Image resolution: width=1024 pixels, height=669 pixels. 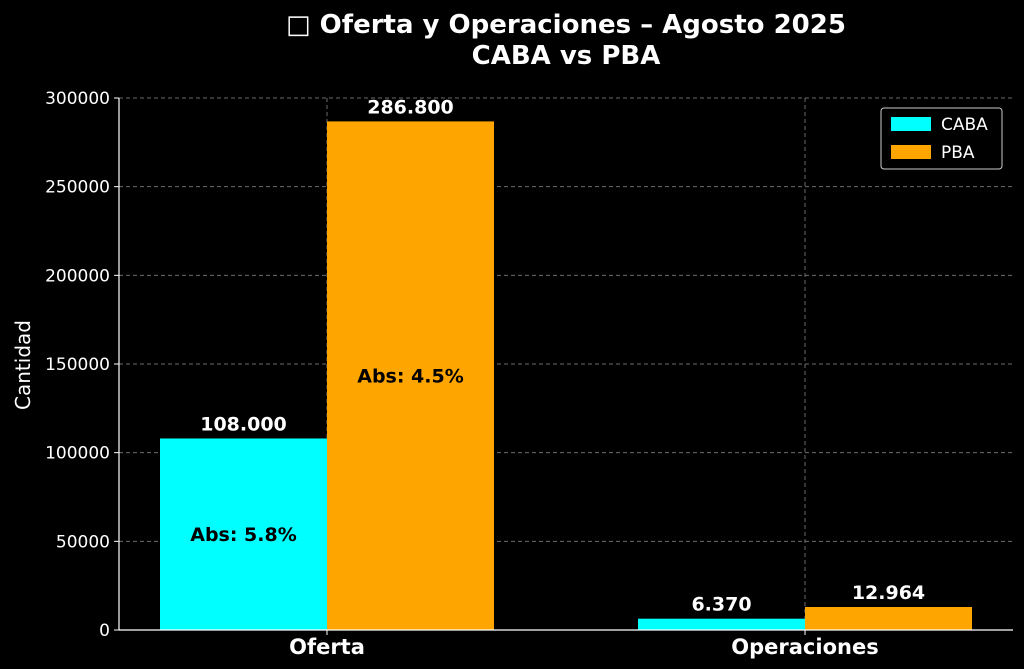 What do you see at coordinates (23, 365) in the screenshot?
I see `y-axis-label: Cantidad` at bounding box center [23, 365].